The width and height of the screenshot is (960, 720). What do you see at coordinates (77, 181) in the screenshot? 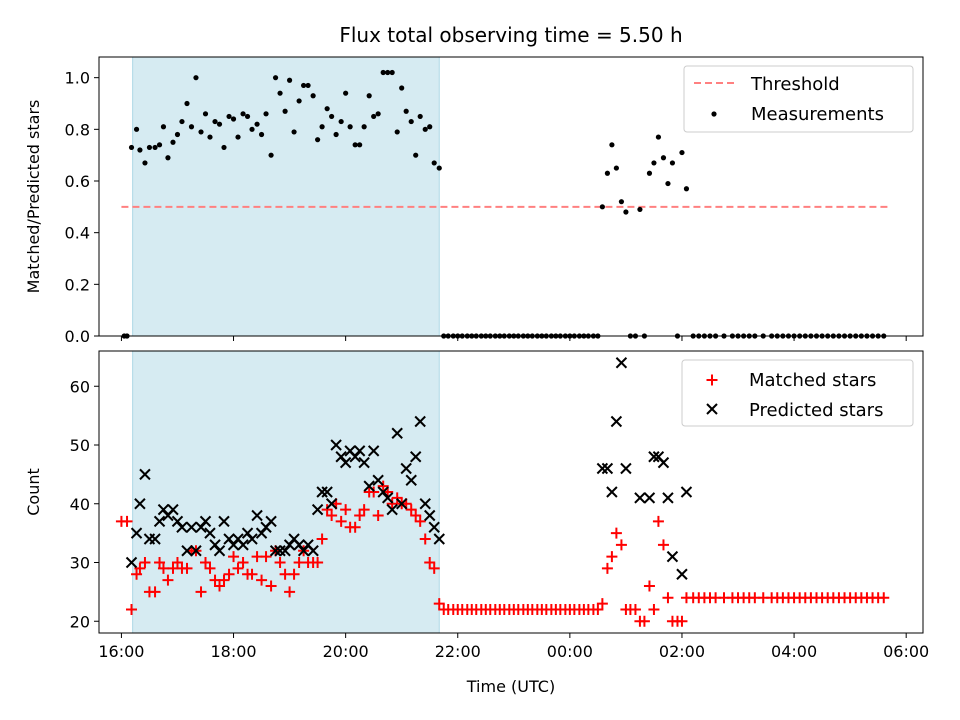
I see `y-tick-label: 0.6` at bounding box center [77, 181].